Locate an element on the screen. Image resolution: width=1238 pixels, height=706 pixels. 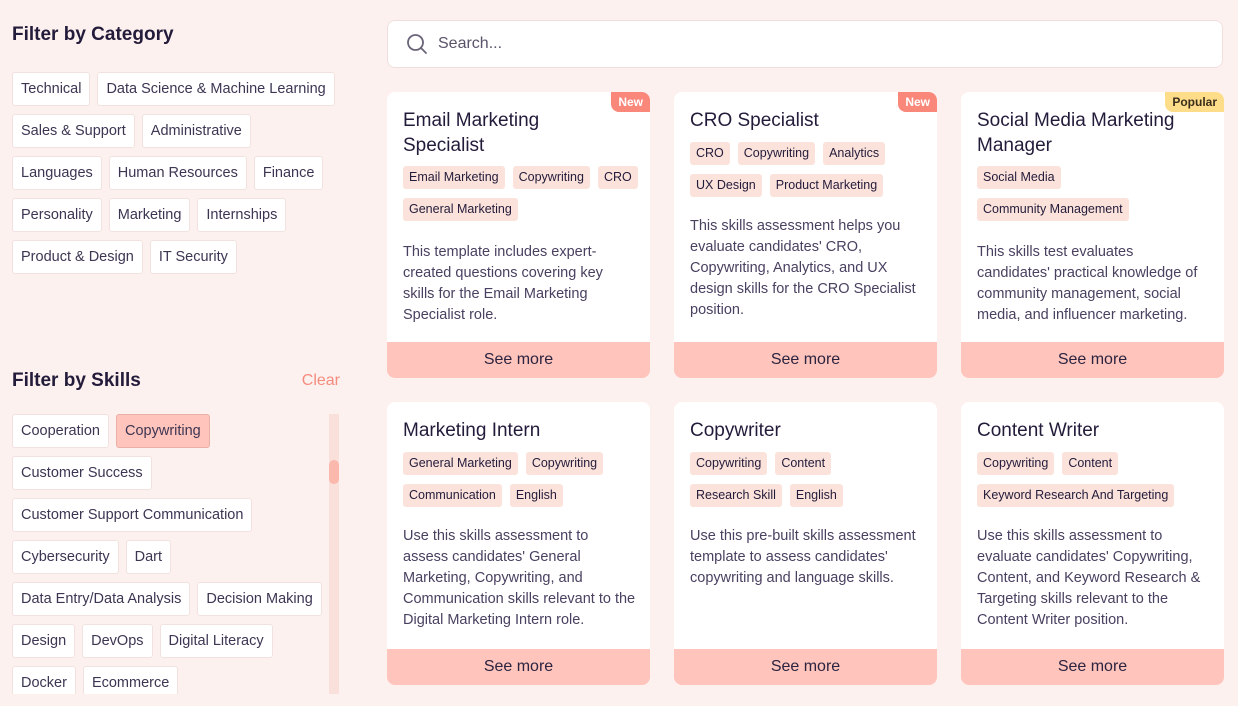
skill-chip: Copywriting is located at coordinates (163, 431).